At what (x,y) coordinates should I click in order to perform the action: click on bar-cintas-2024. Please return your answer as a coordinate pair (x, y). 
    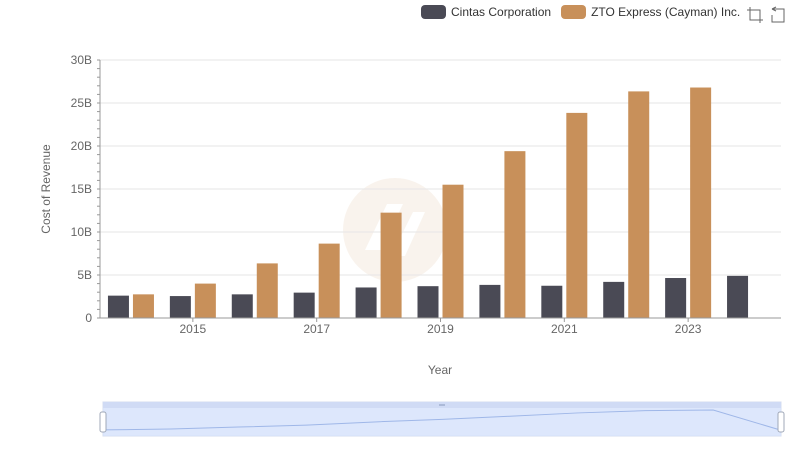
    Looking at the image, I should click on (738, 296).